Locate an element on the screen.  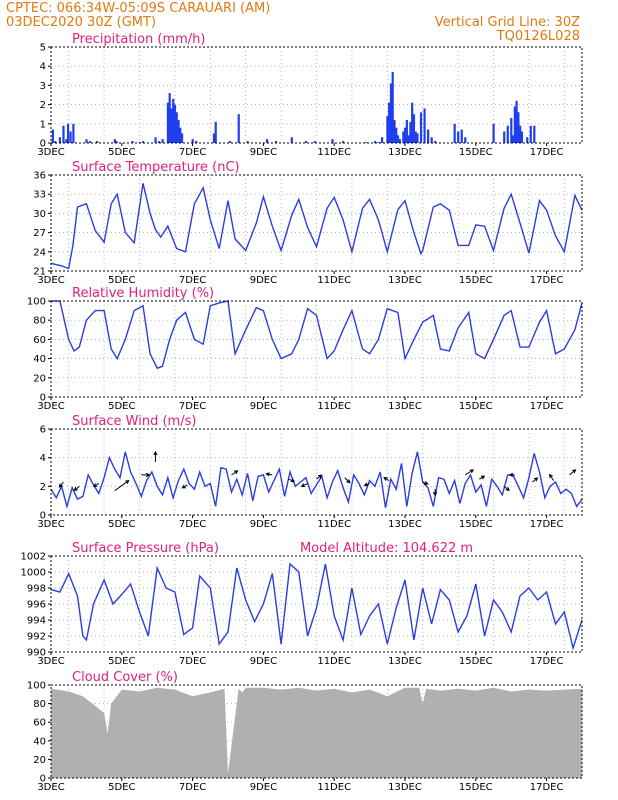
humidity-line is located at coordinates (317, 335).